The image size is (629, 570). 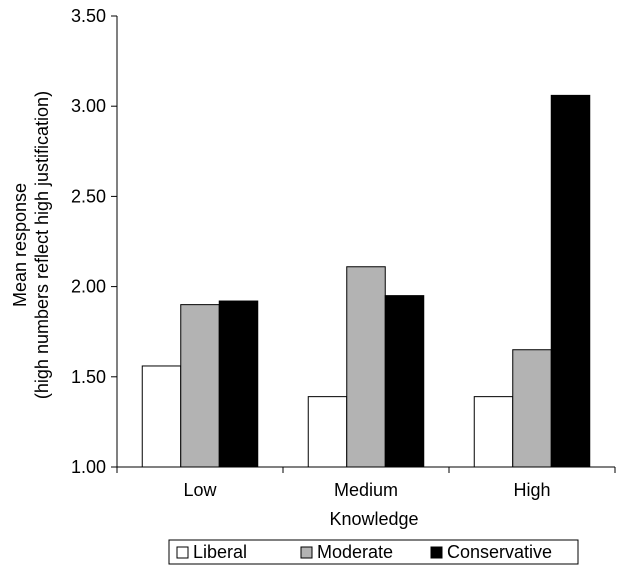 What do you see at coordinates (532, 408) in the screenshot?
I see `bar-moderate-high` at bounding box center [532, 408].